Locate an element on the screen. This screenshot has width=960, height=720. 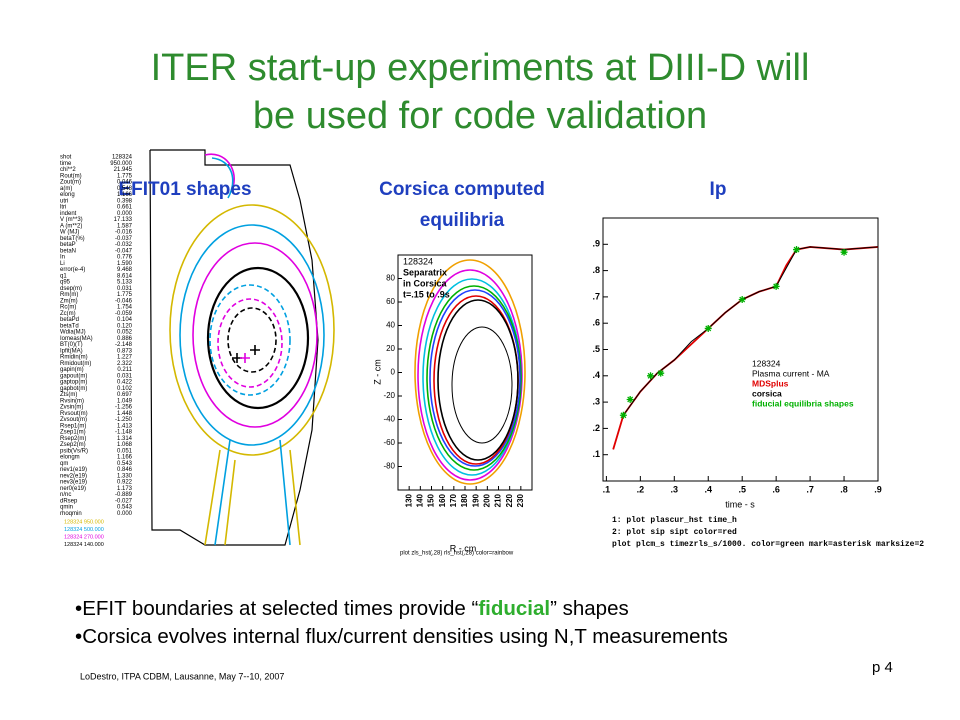
parameter-value: 0.052 is located at coordinates (125, 333).